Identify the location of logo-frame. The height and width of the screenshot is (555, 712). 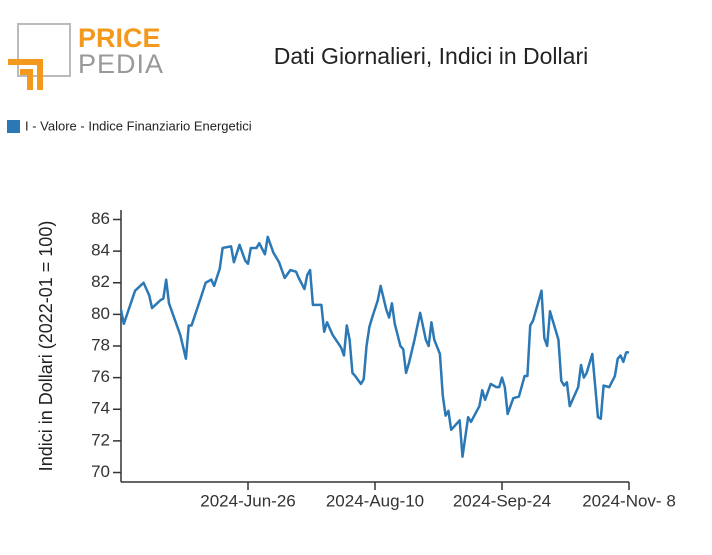
(44, 50).